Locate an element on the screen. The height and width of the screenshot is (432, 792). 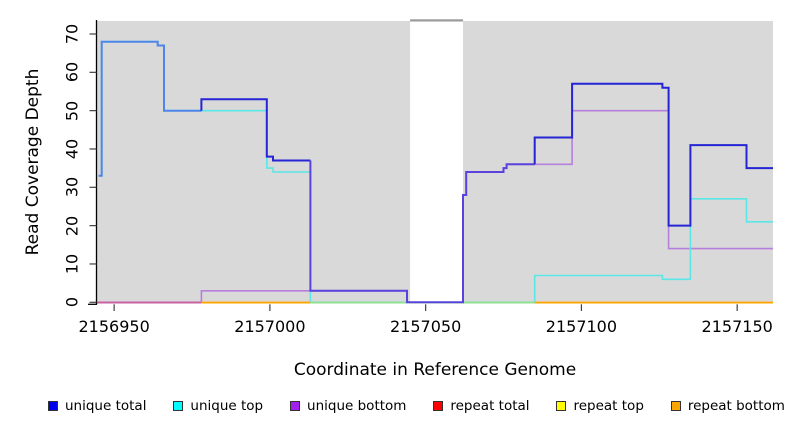
legend-item: repeat total is located at coordinates (481, 406).